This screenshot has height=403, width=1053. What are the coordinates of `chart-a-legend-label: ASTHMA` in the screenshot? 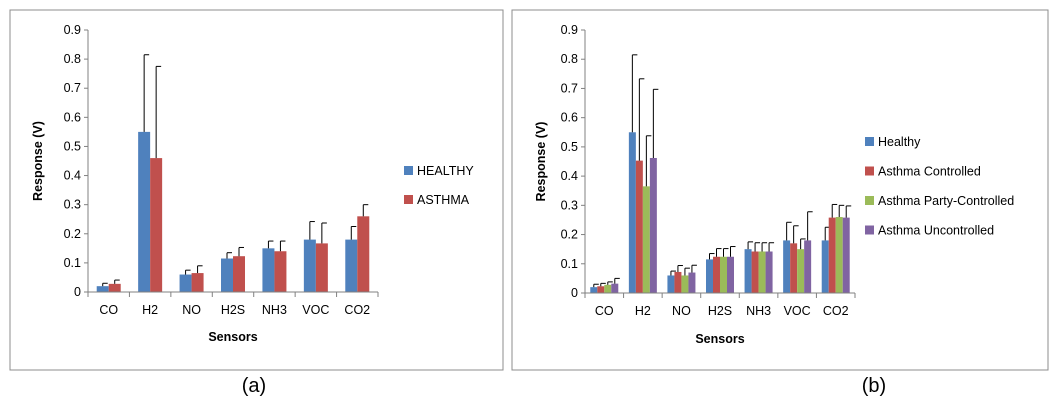 It's located at (443, 200).